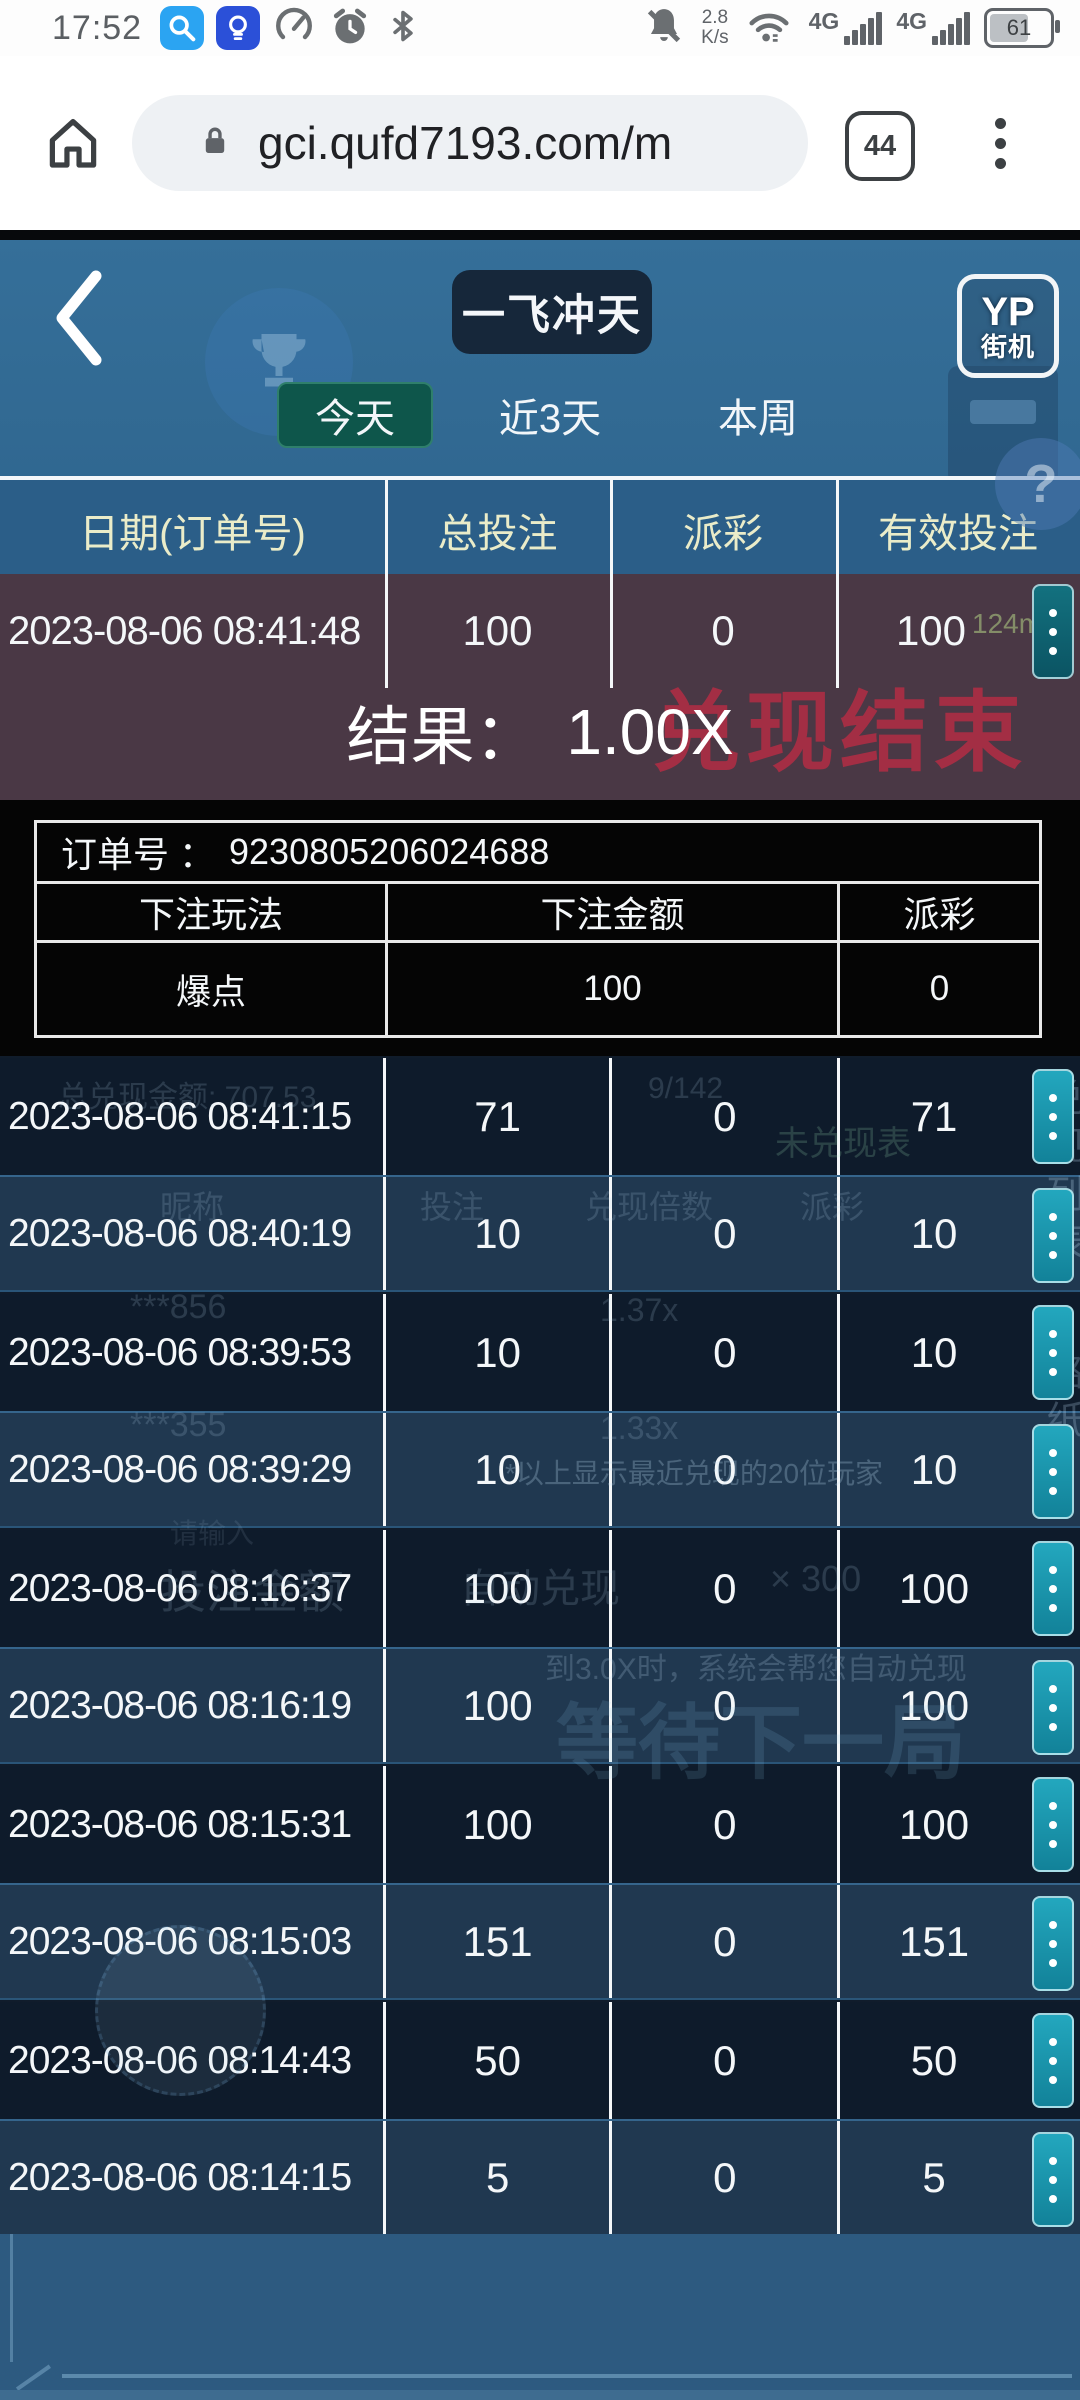 This screenshot has height=2400, width=1080. What do you see at coordinates (540, 1705) in the screenshot?
I see `order-row: 2023-08-06 08:16:19 100 0 100` at bounding box center [540, 1705].